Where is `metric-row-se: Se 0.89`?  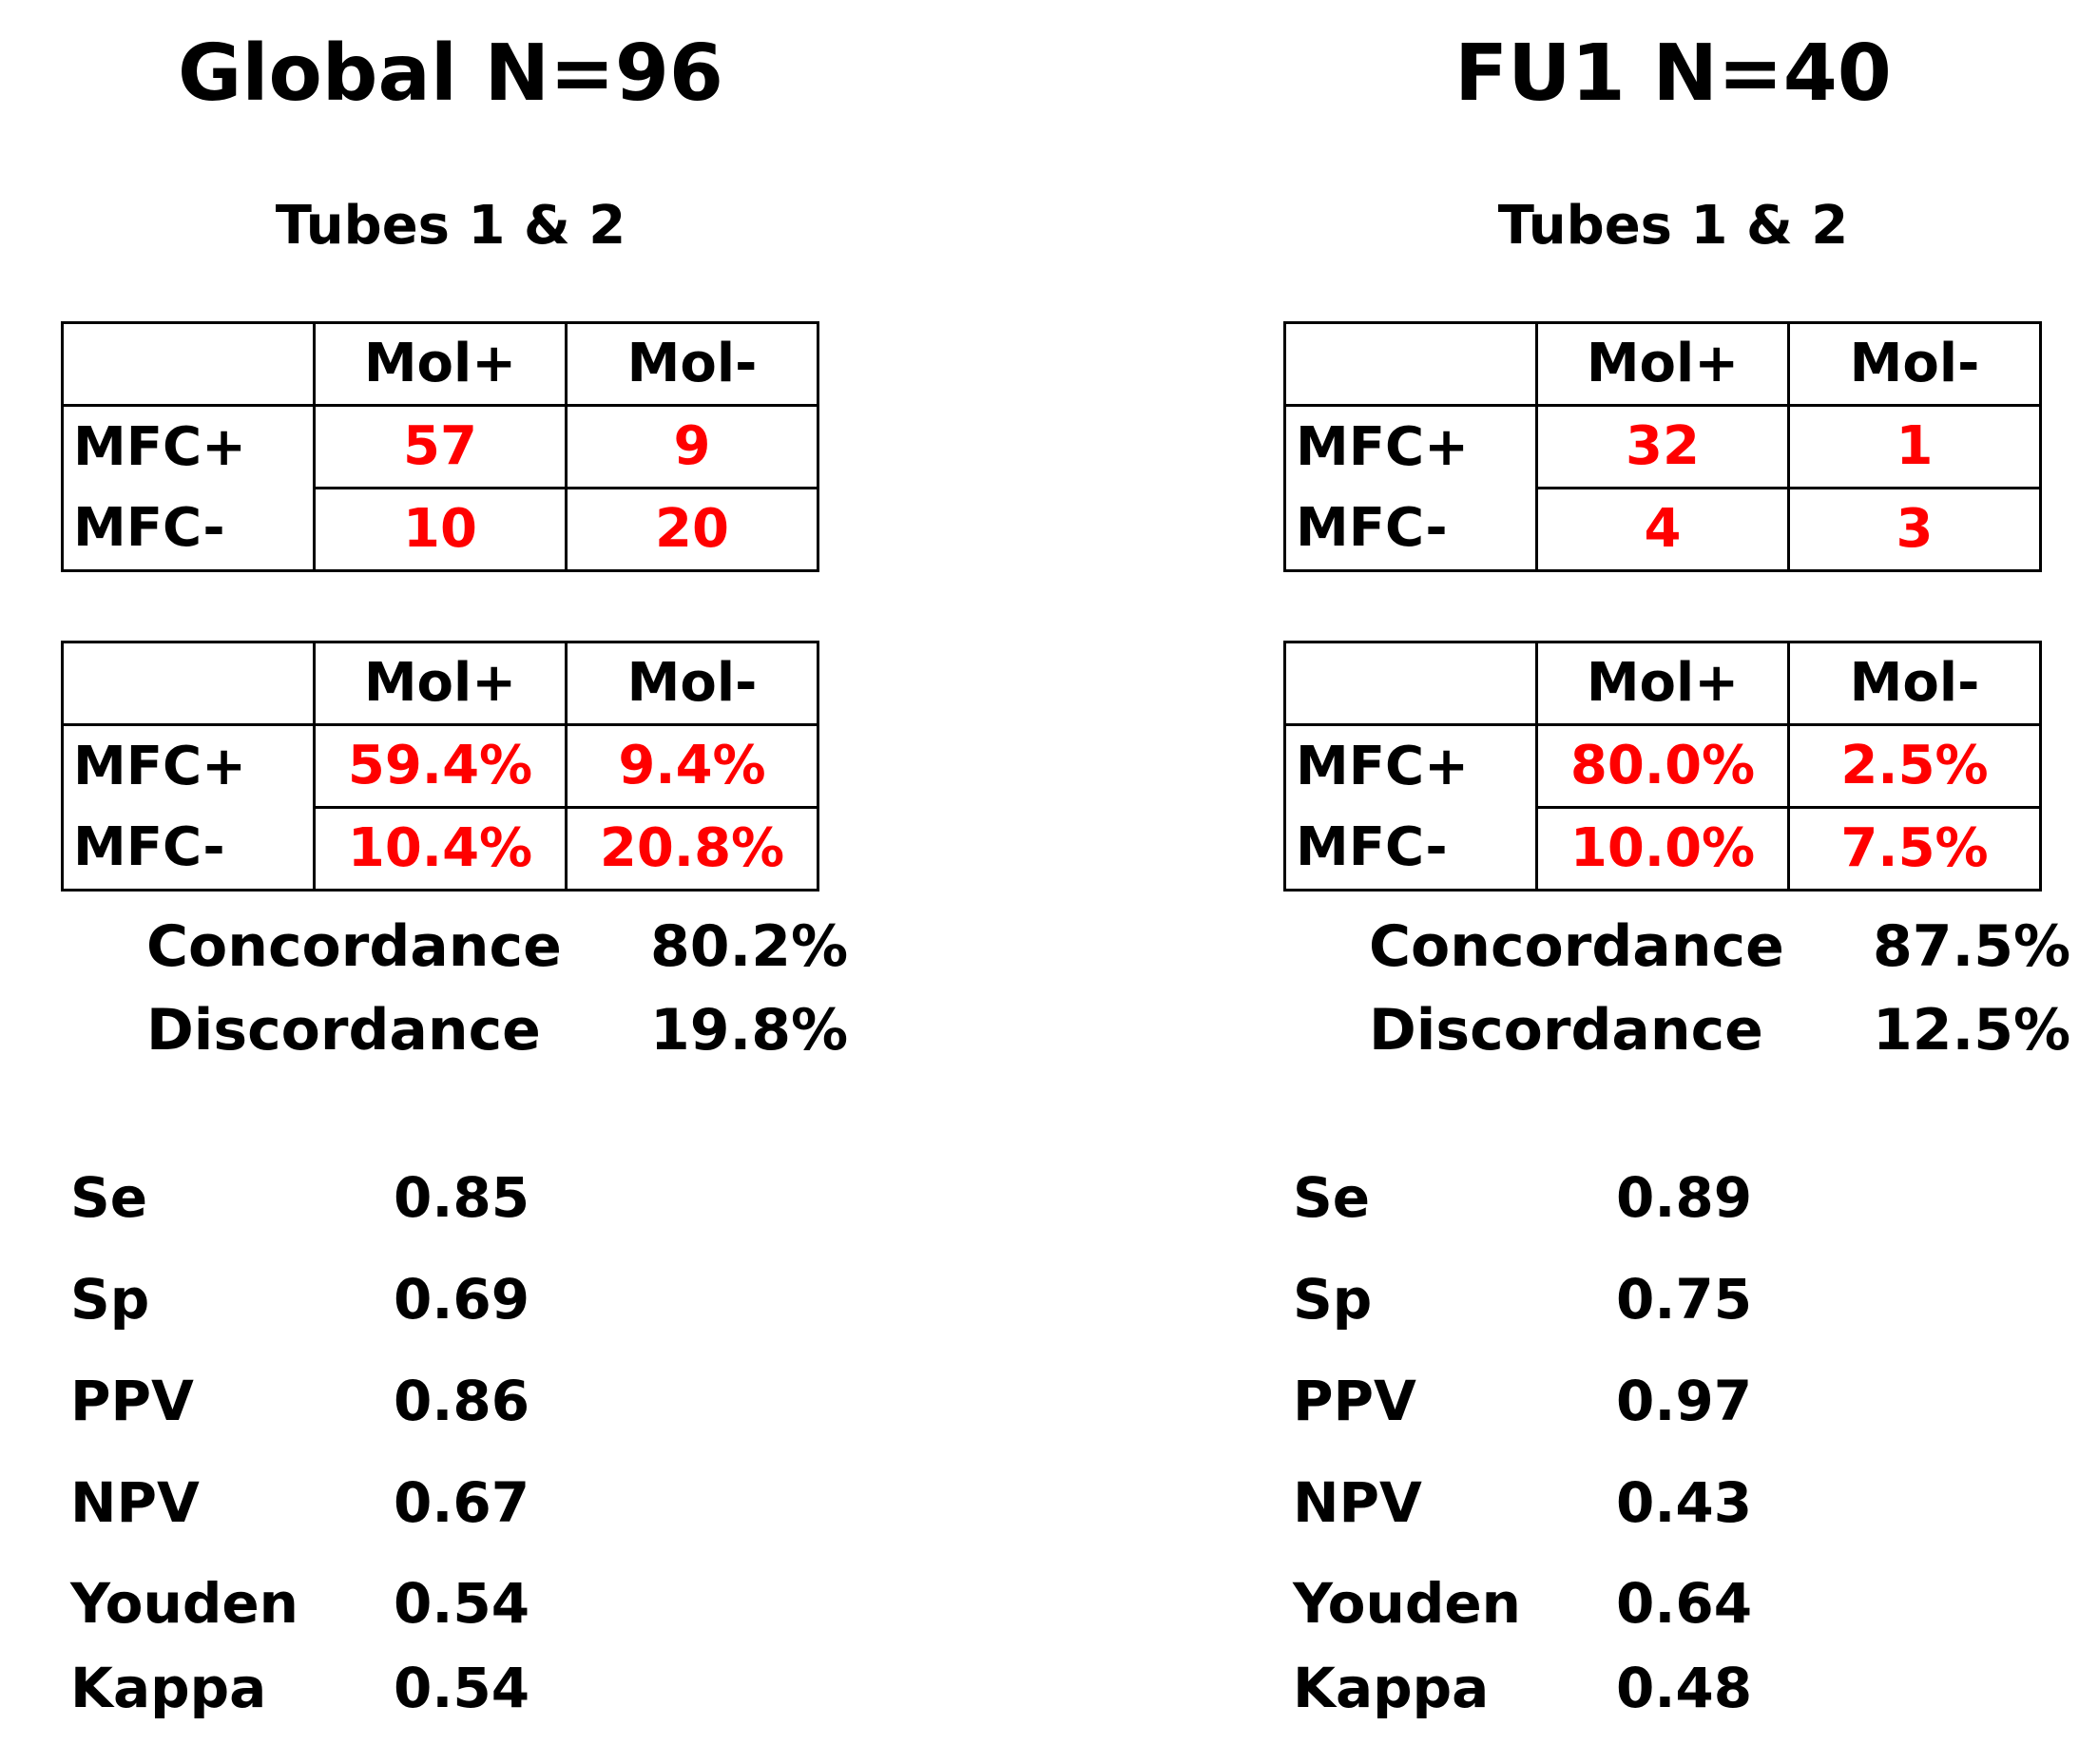 metric-row-se: Se 0.89 is located at coordinates (1625, 1198).